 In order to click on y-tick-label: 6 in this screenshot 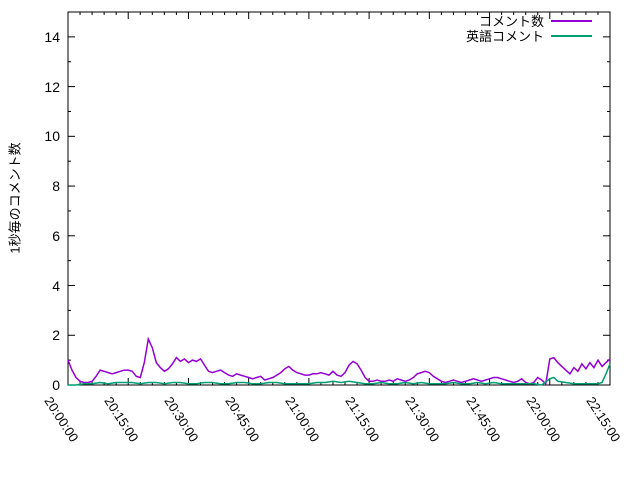, I will do `click(56, 235)`.